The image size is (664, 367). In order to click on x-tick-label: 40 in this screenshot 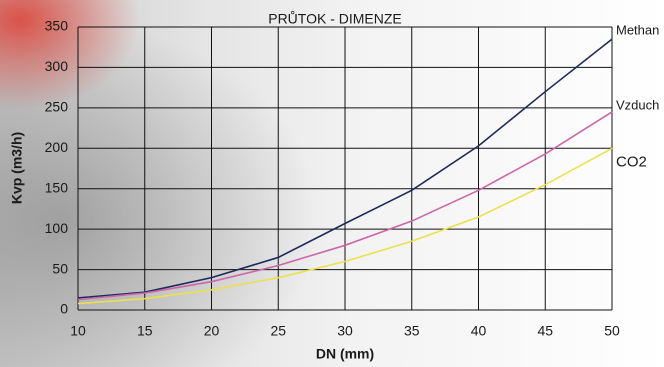, I will do `click(479, 331)`.